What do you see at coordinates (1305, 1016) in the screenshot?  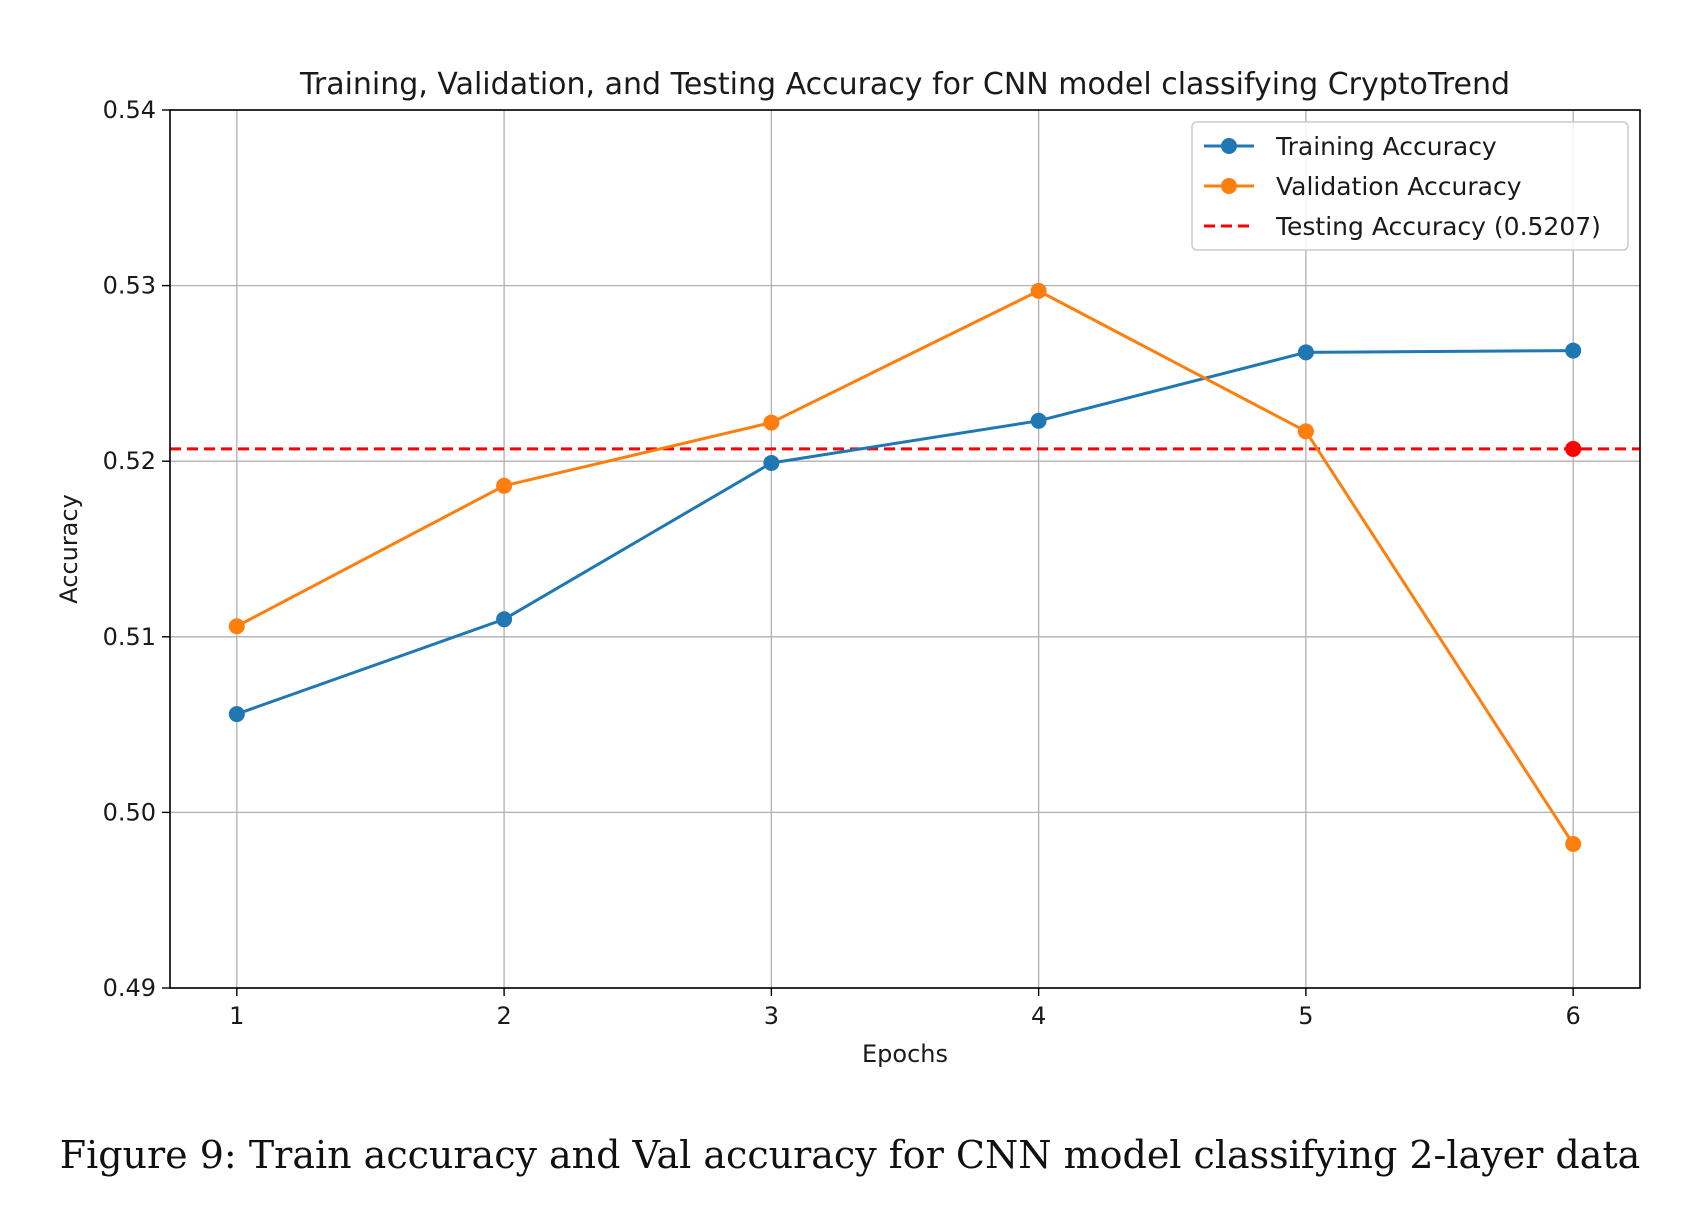 I see `x-tick-label: 5` at bounding box center [1305, 1016].